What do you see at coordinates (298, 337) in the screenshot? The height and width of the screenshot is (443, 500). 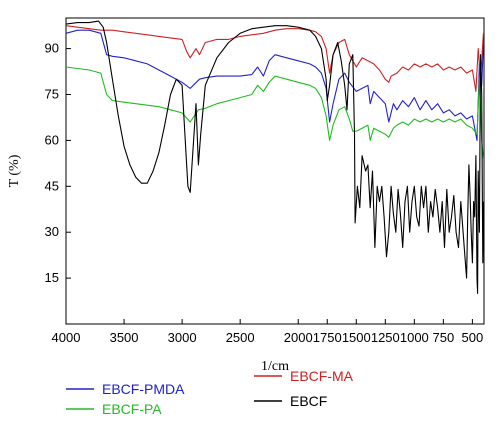 I see `x-tick-label: 2000` at bounding box center [298, 337].